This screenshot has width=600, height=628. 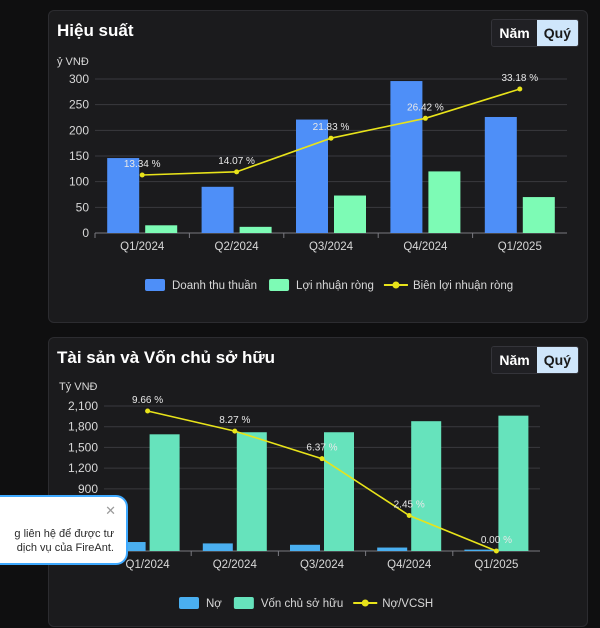 What do you see at coordinates (83, 406) in the screenshot?
I see `y-tick-label: 2,100` at bounding box center [83, 406].